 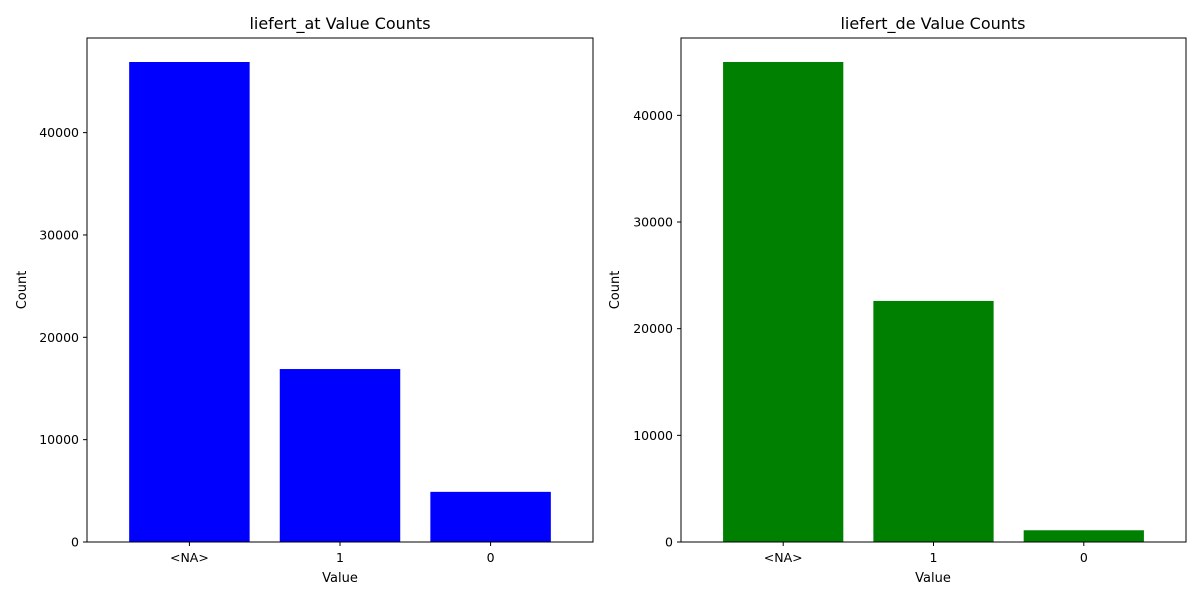 I want to click on chart-title: liefert_de Value Counts, so click(x=932, y=24).